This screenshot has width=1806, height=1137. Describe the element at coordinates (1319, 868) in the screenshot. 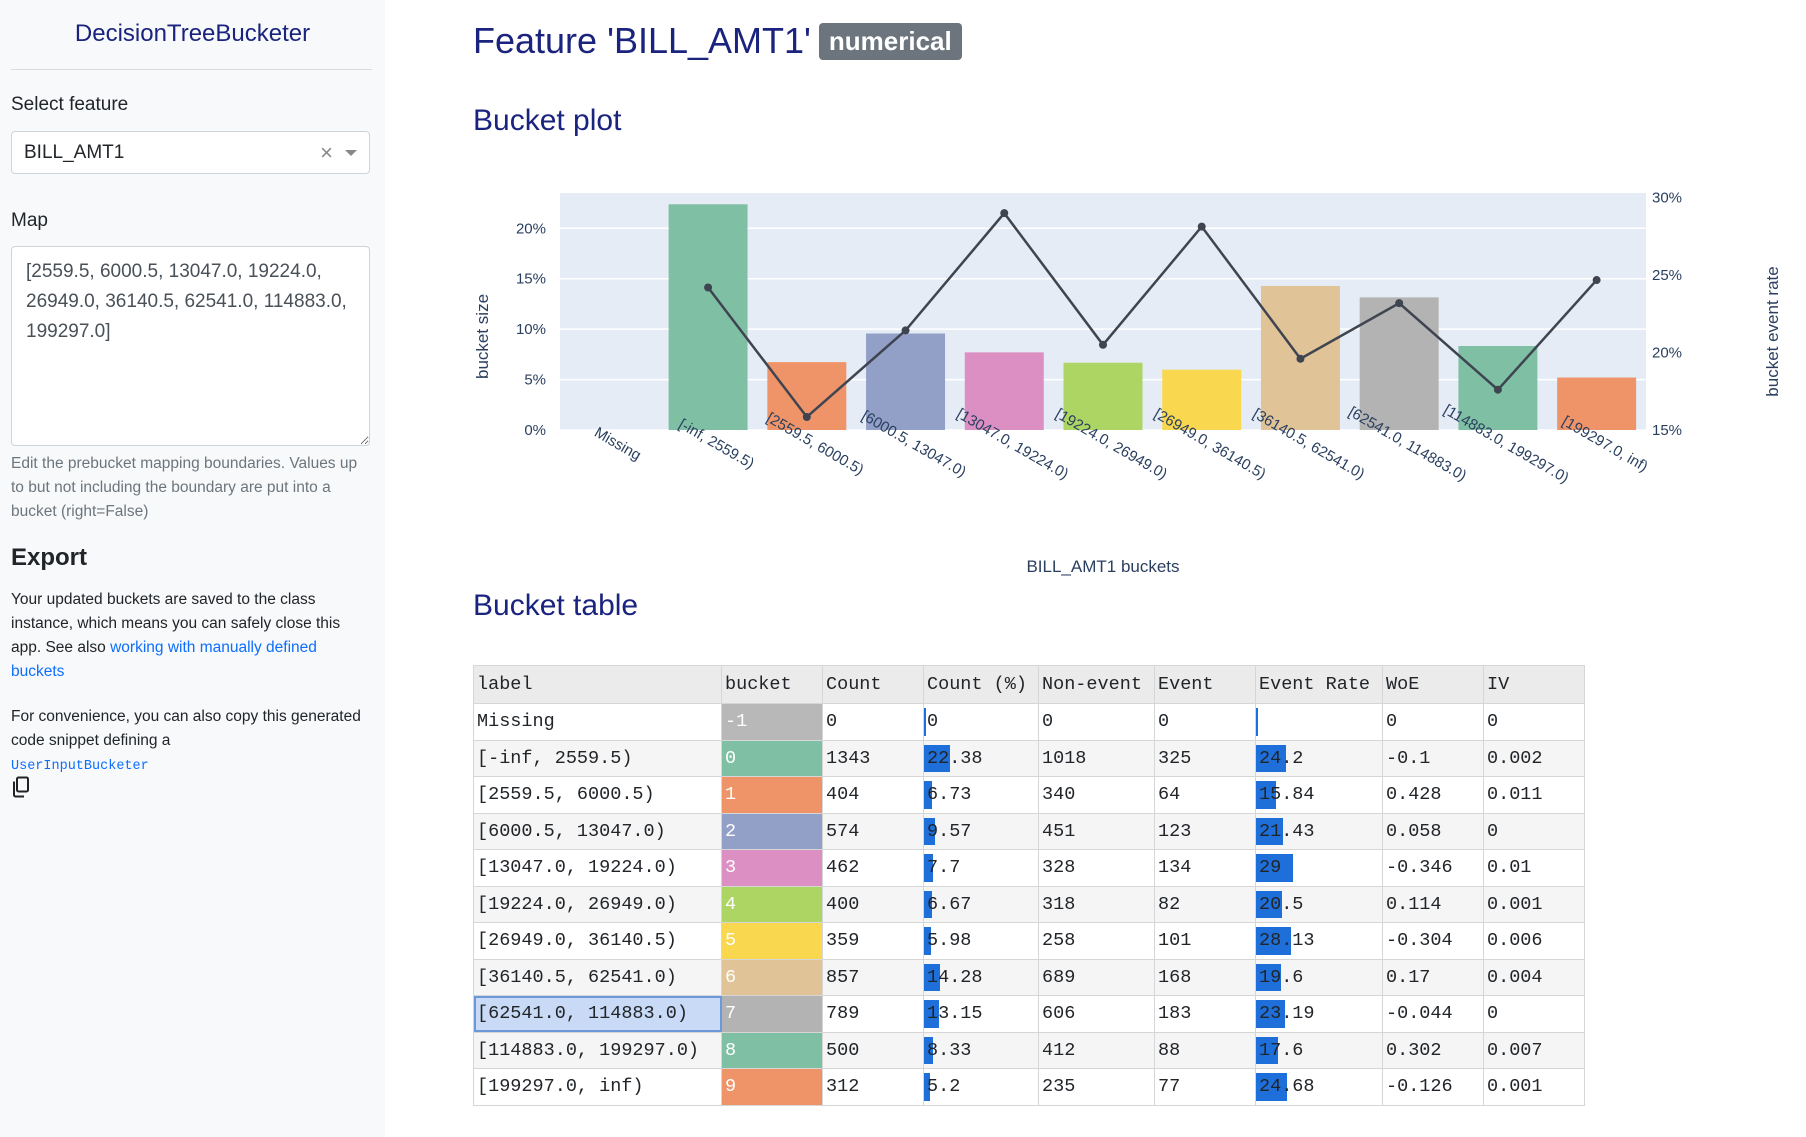

I see `event-rate-cell: 29` at that location.